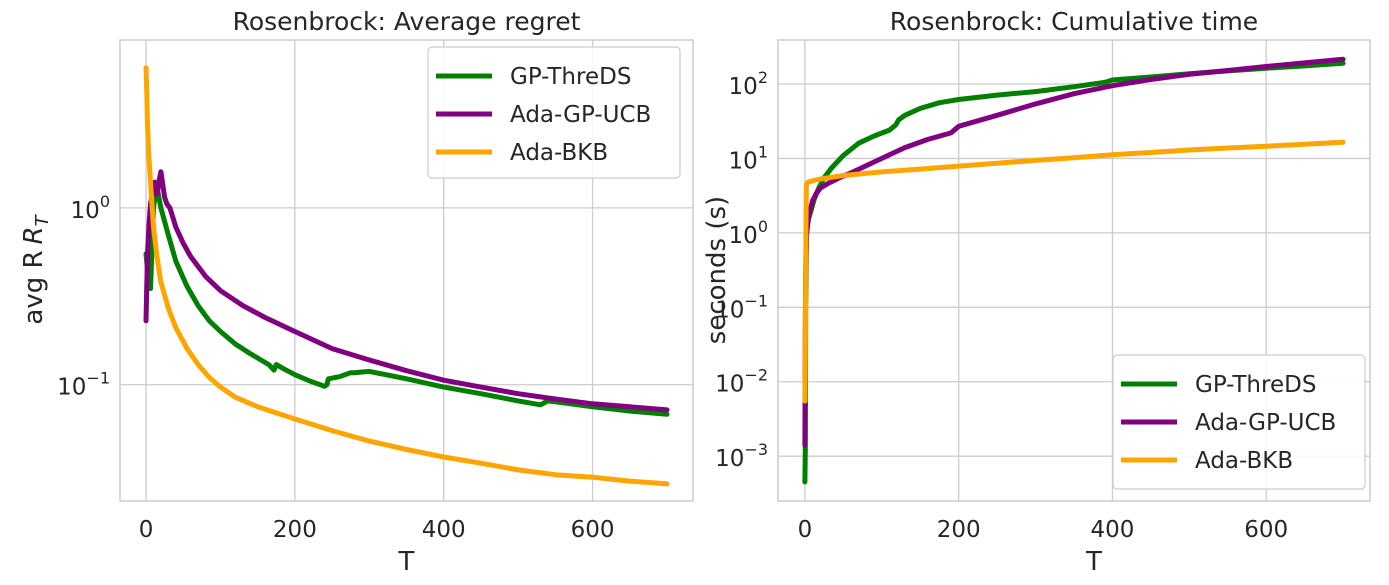  I want to click on y-tick-label: 10⁻³, so click(741, 456).